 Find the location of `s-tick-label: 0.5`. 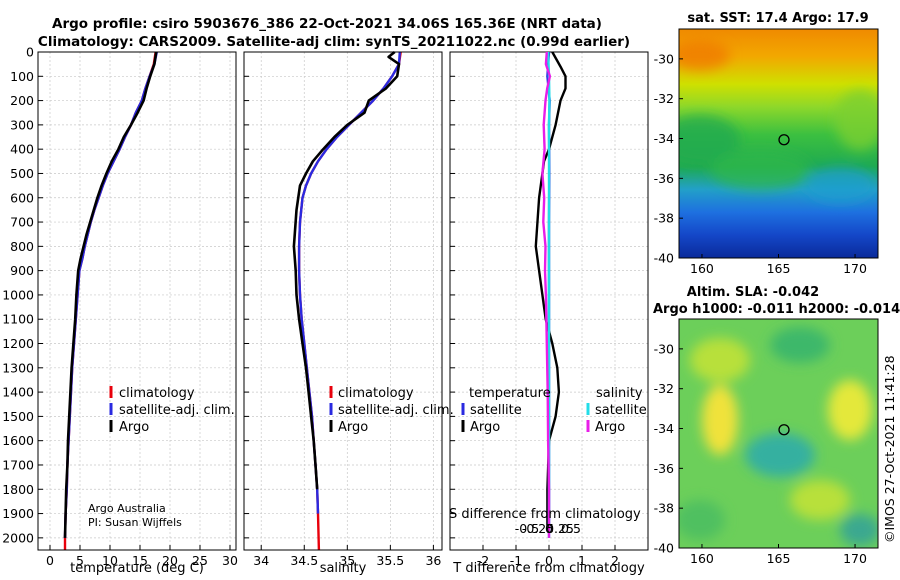

s-tick-label: 0.5 is located at coordinates (571, 528).